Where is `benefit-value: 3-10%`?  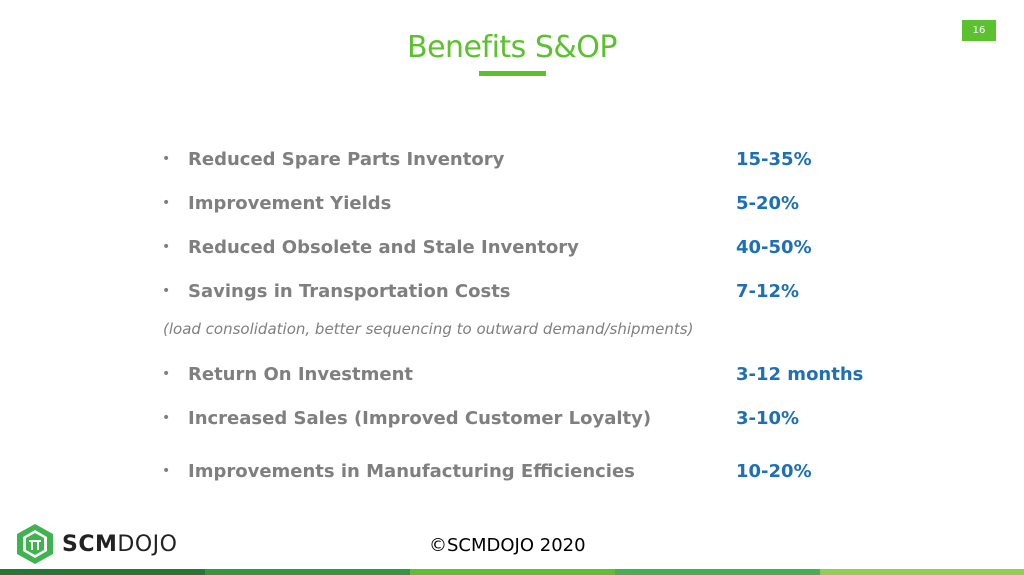 benefit-value: 3-10% is located at coordinates (768, 418).